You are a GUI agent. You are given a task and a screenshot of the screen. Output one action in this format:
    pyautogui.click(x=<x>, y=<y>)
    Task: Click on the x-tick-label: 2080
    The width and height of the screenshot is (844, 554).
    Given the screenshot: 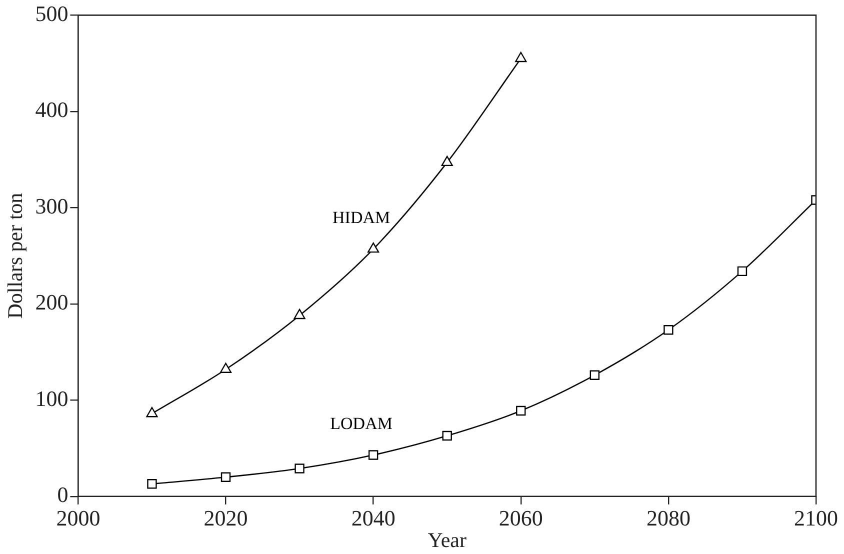 What is the action you would take?
    pyautogui.click(x=668, y=517)
    